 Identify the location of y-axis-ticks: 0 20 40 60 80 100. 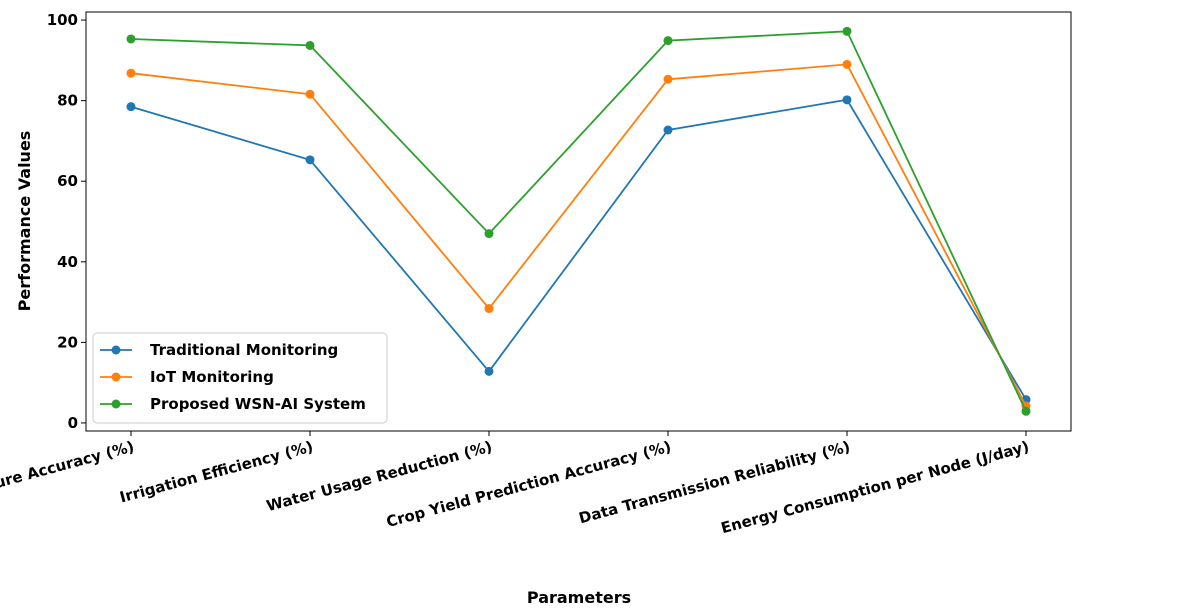
(66, 221).